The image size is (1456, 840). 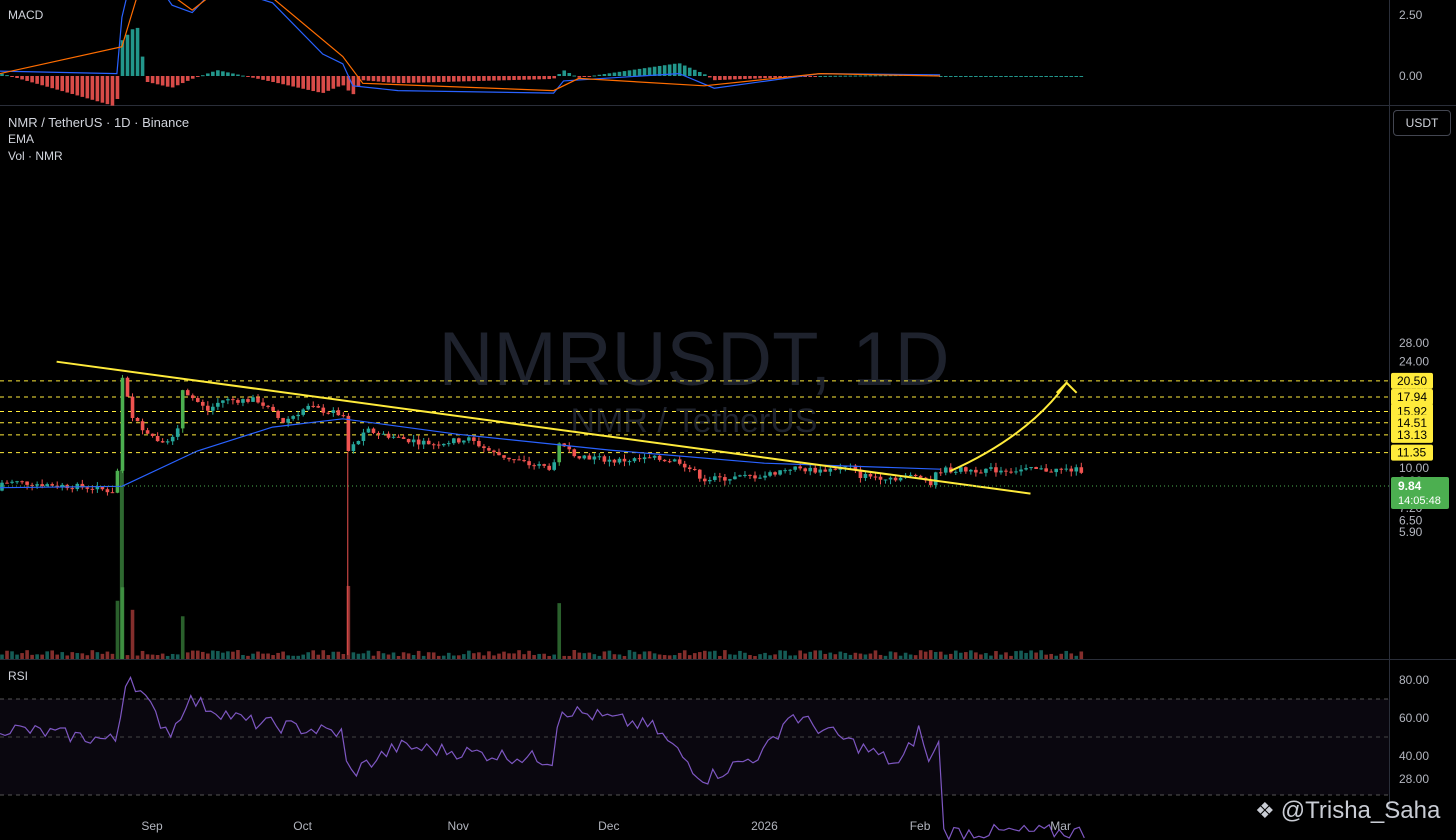 I want to click on currency-button: USDT, so click(x=1422, y=123).